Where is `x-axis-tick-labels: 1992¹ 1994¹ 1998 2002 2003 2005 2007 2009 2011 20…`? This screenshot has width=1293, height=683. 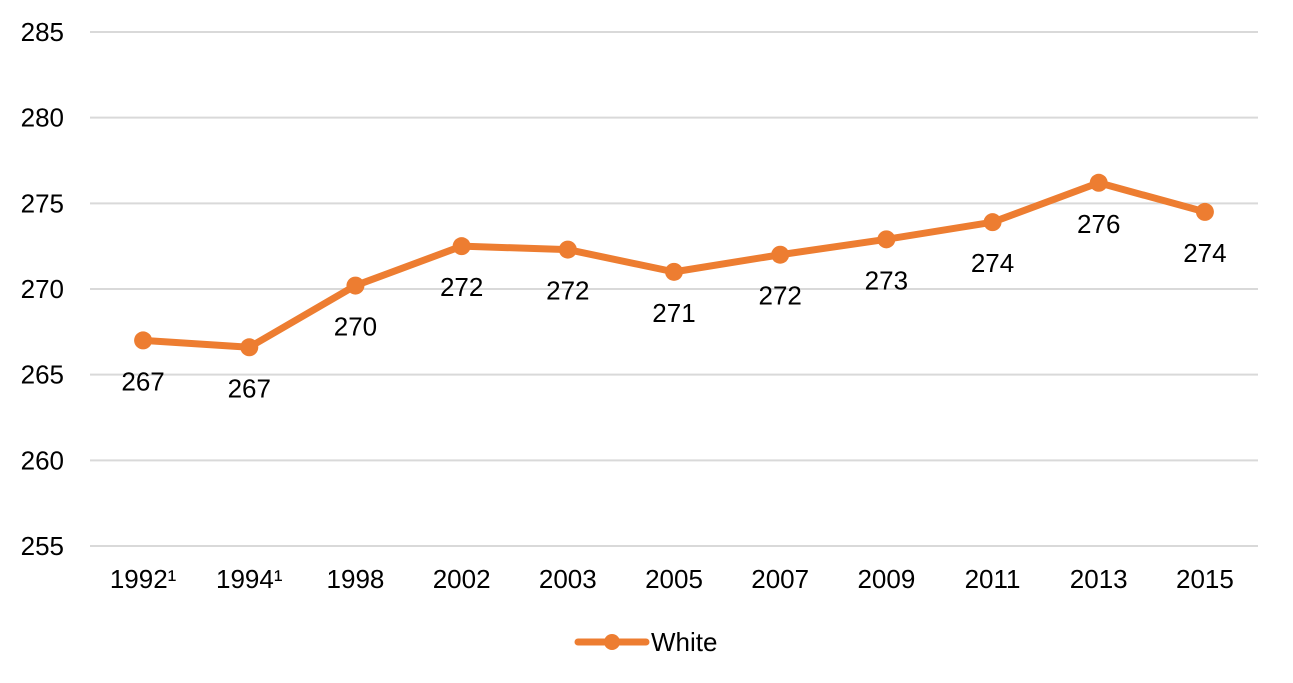 x-axis-tick-labels: 1992¹ 1994¹ 1998 2002 2003 2005 2007 2009 2011 20… is located at coordinates (672, 579).